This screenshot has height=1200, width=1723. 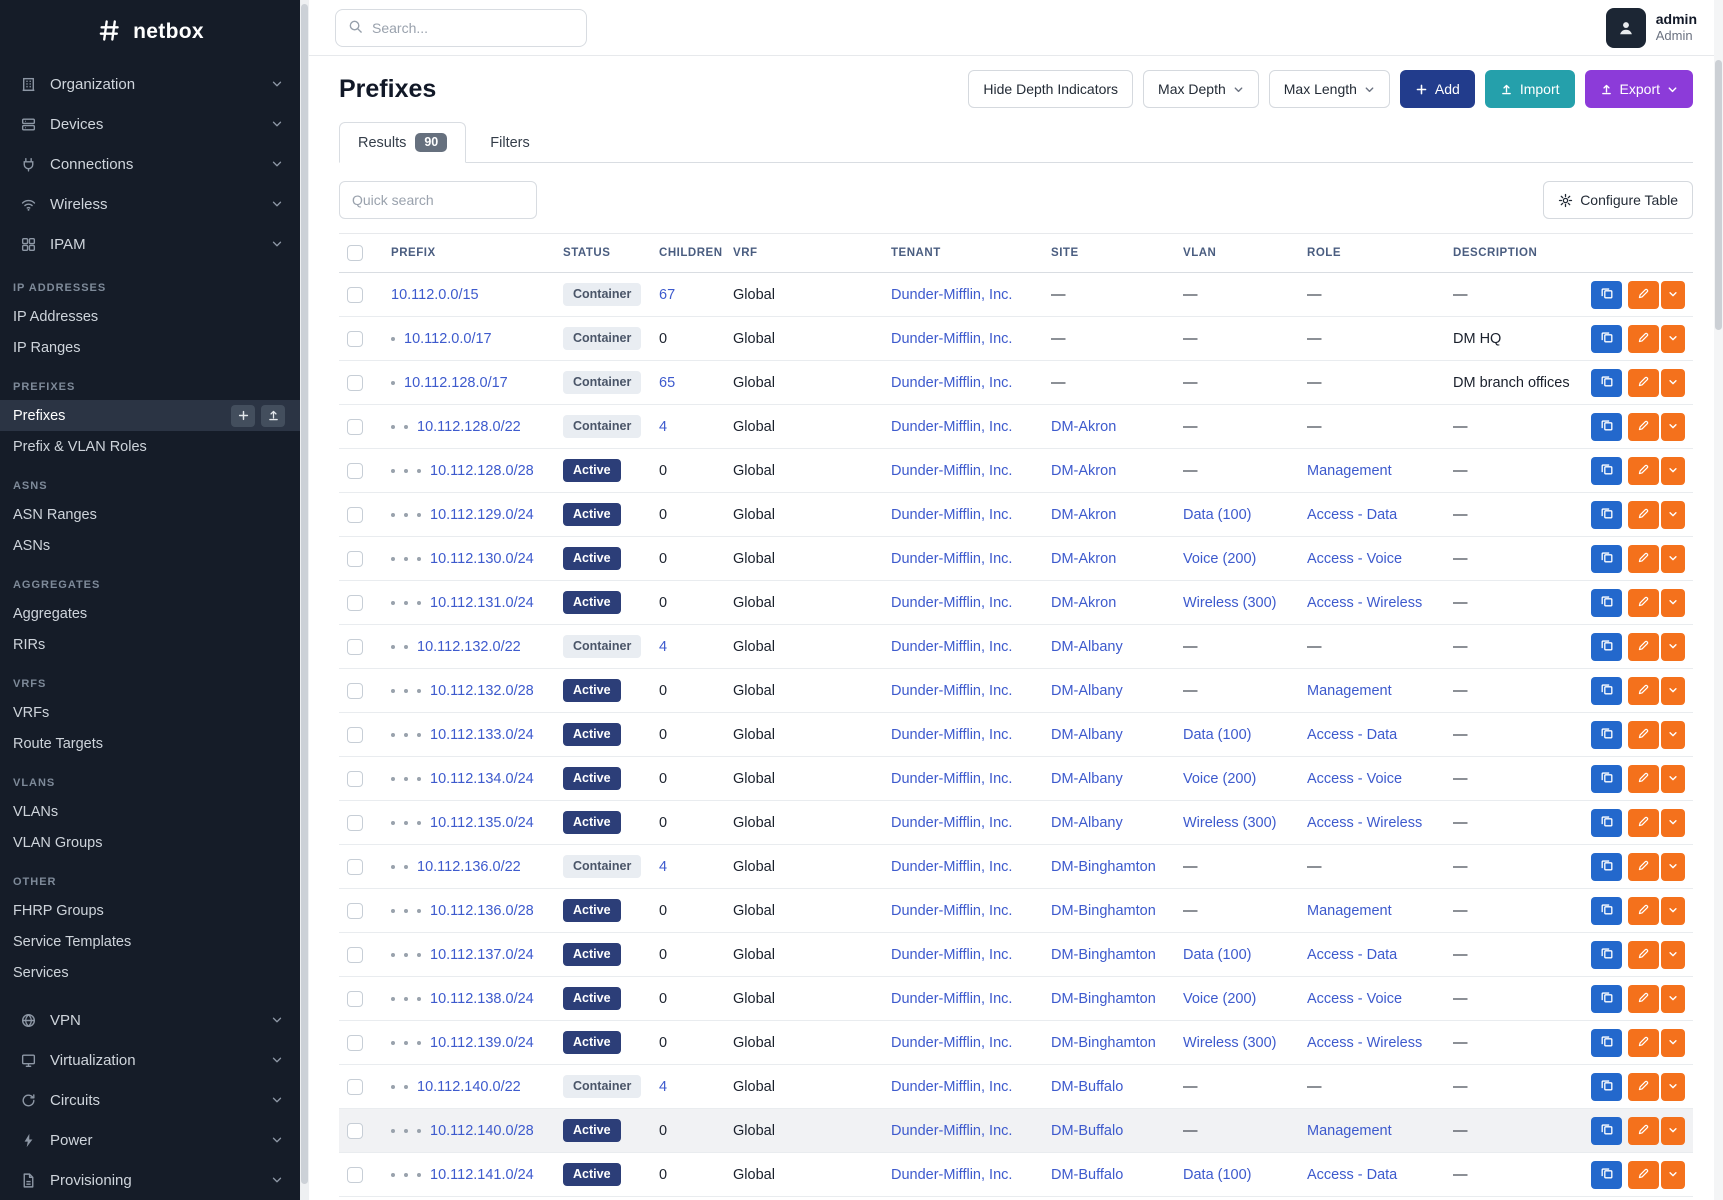 I want to click on site-link: DM-Albany, so click(x=1087, y=734).